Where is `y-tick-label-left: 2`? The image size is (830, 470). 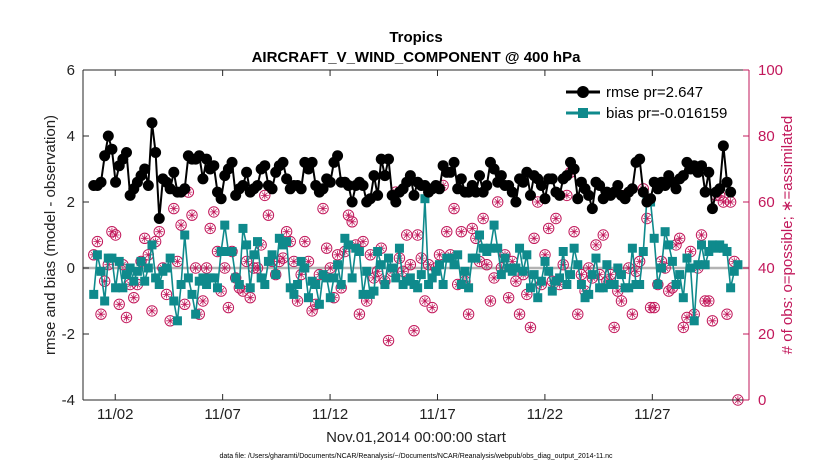 y-tick-label-left: 2 is located at coordinates (71, 202).